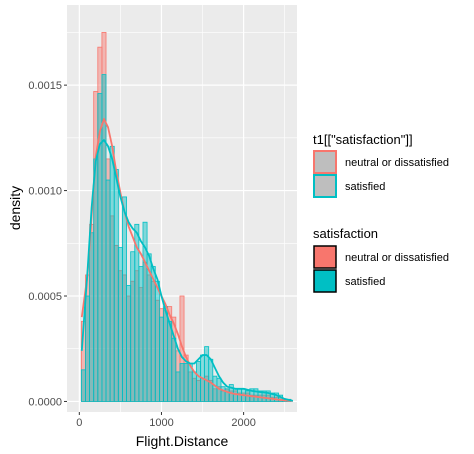 This screenshot has width=474, height=454. What do you see at coordinates (45, 402) in the screenshot?
I see `y-tick-label: 0.0000` at bounding box center [45, 402].